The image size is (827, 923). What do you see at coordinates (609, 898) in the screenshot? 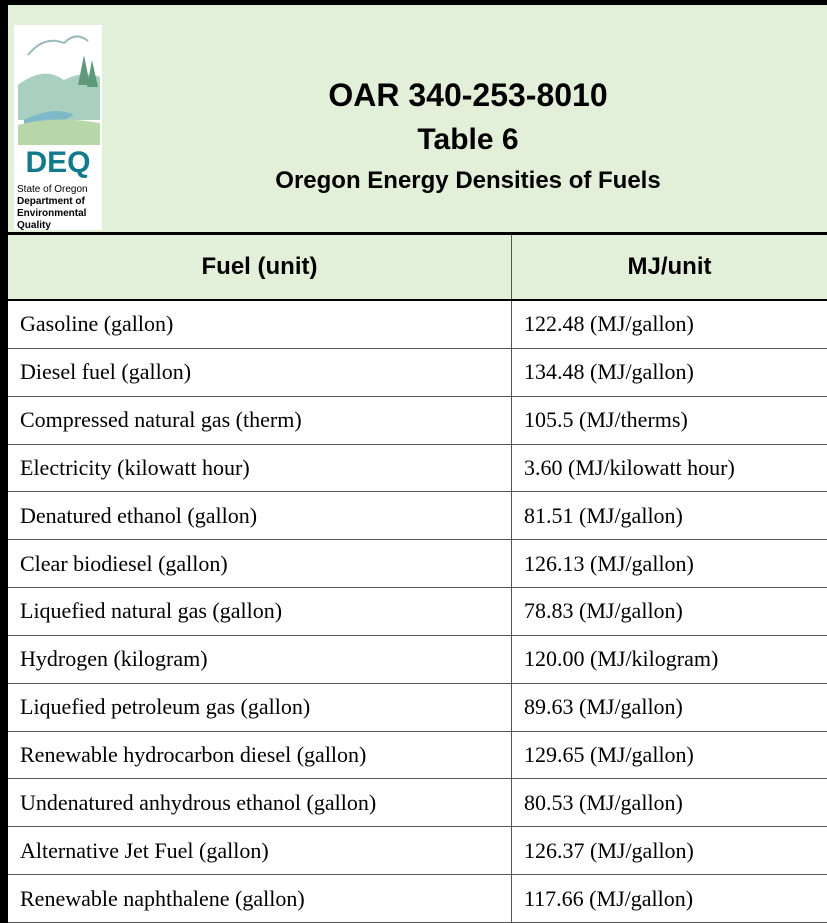
I see `table-cell: 117.66 (MJ/gallon)` at bounding box center [609, 898].